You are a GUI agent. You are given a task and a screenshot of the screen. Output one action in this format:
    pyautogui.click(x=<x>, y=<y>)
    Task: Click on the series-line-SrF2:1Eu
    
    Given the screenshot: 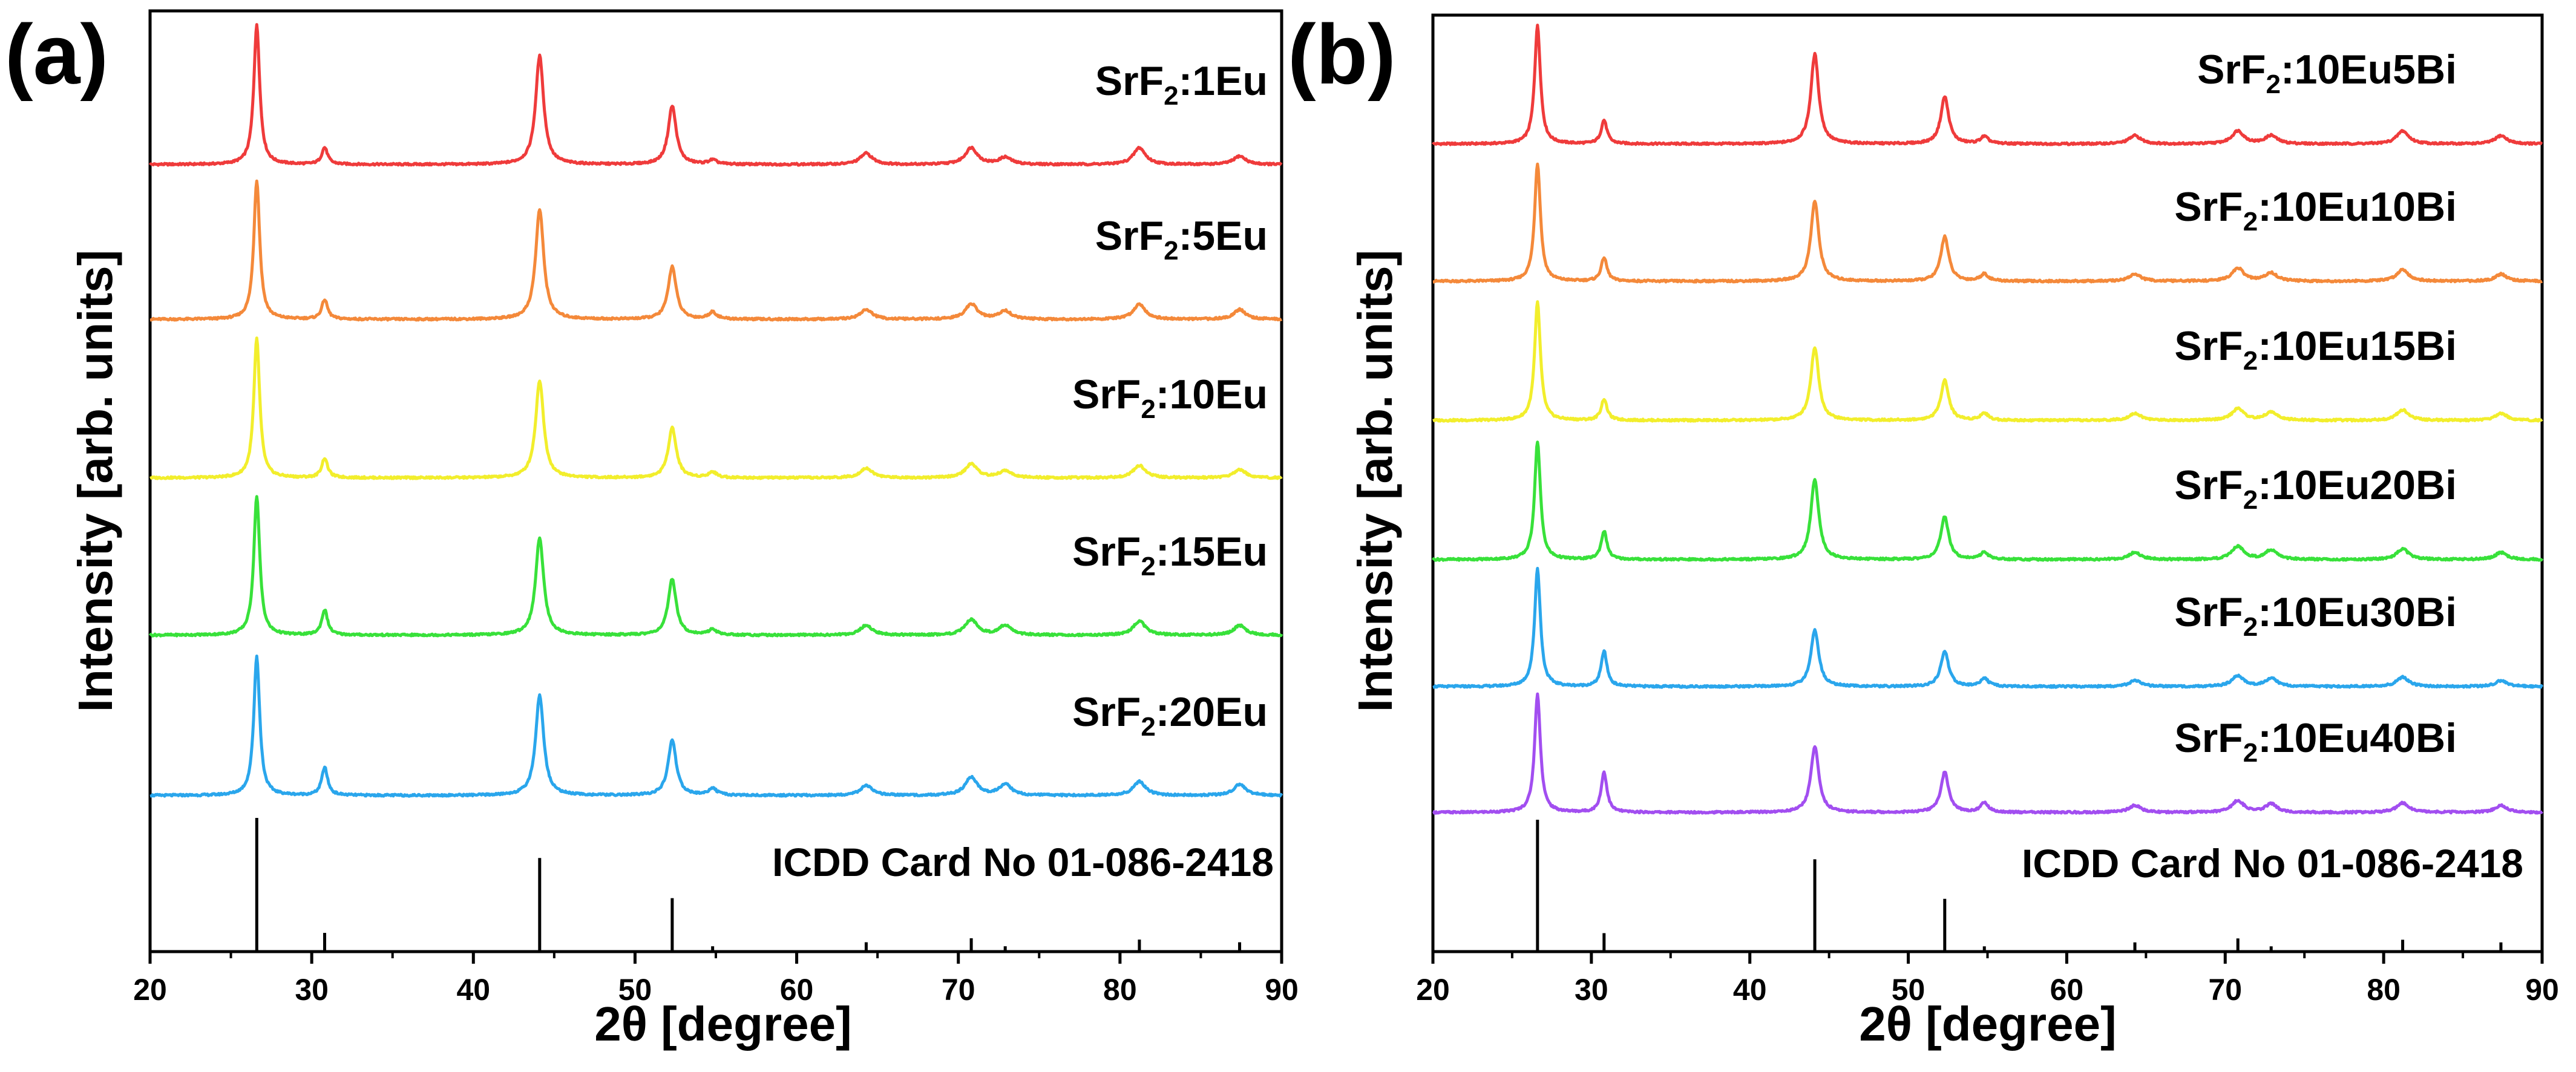 What is the action you would take?
    pyautogui.click(x=715, y=95)
    